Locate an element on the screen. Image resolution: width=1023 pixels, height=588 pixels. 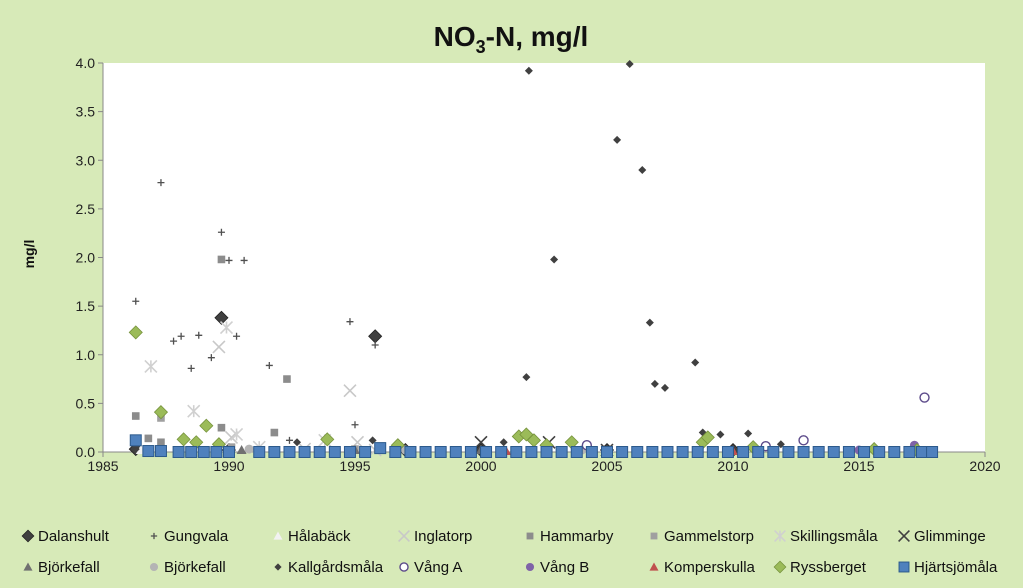
legend-item-komperskulla: Komperskulla is located at coordinates (702, 567).